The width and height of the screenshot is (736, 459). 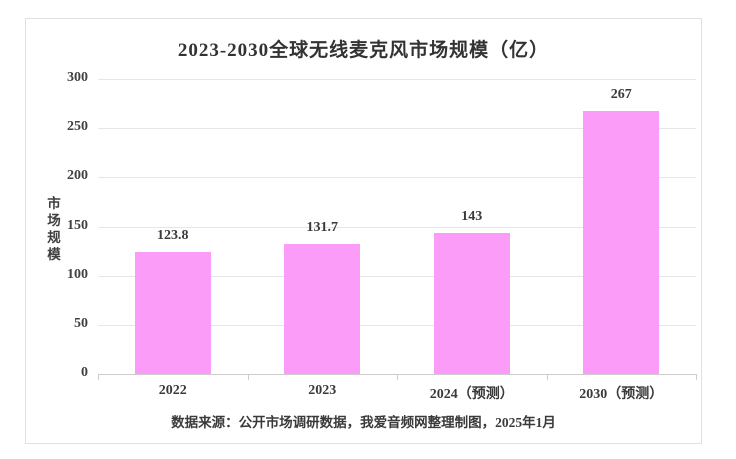 I want to click on x-tick-label: 2030（预测）, so click(x=621, y=394).